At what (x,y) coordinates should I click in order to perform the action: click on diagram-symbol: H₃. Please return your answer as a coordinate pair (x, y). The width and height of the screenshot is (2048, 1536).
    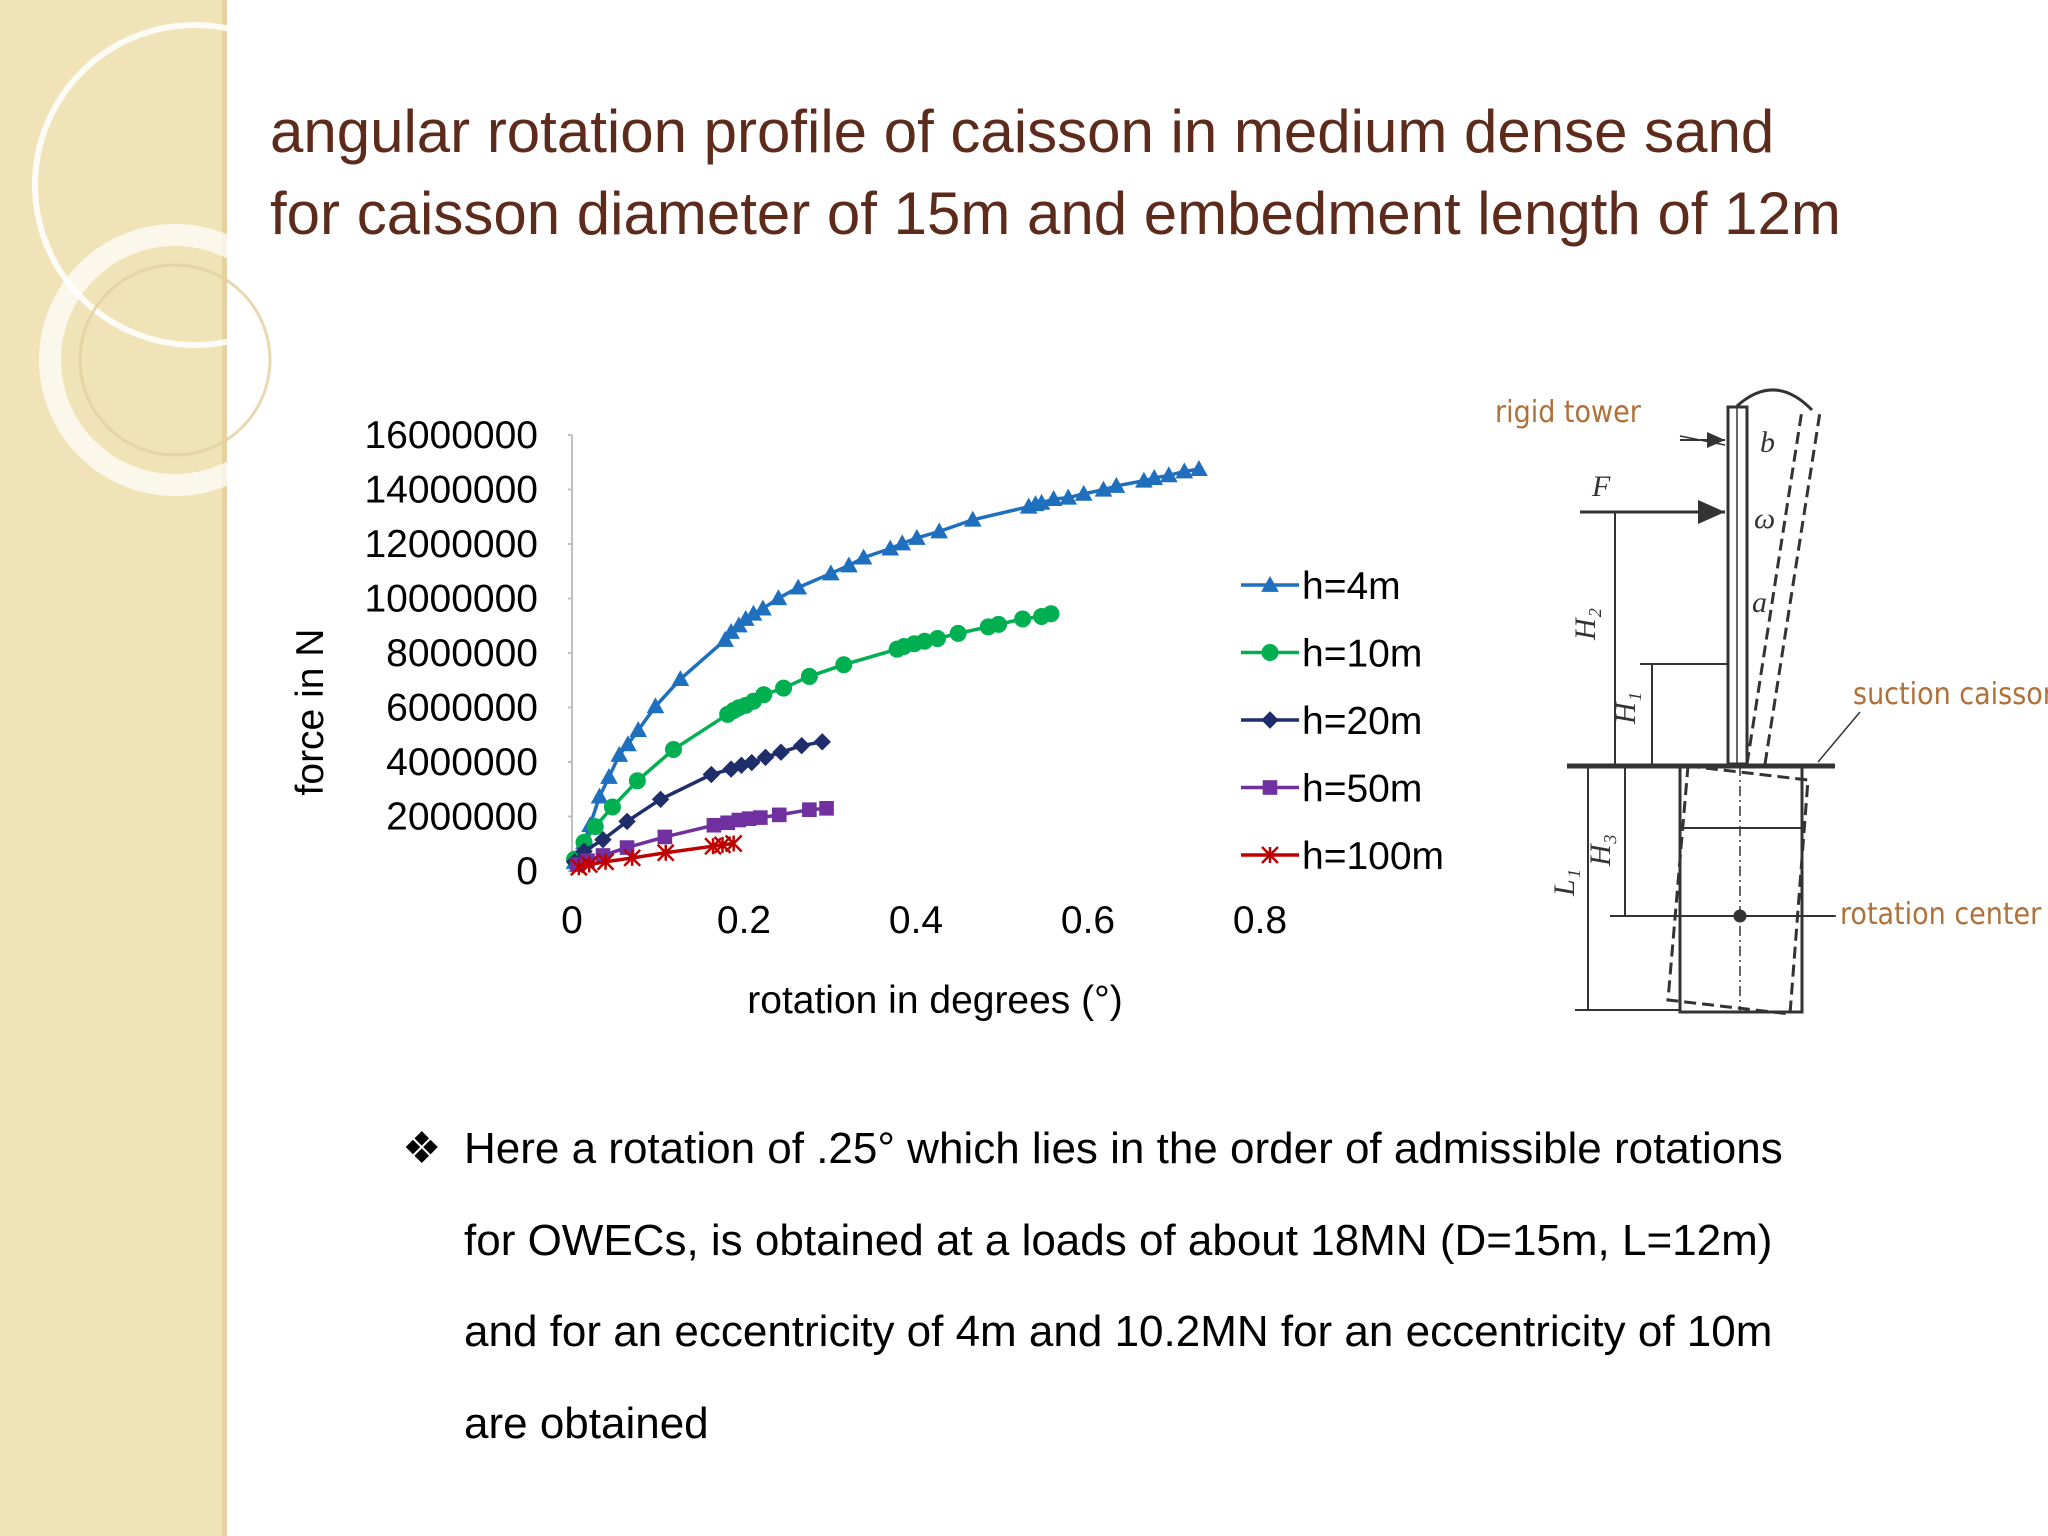
    Looking at the image, I should click on (1600, 850).